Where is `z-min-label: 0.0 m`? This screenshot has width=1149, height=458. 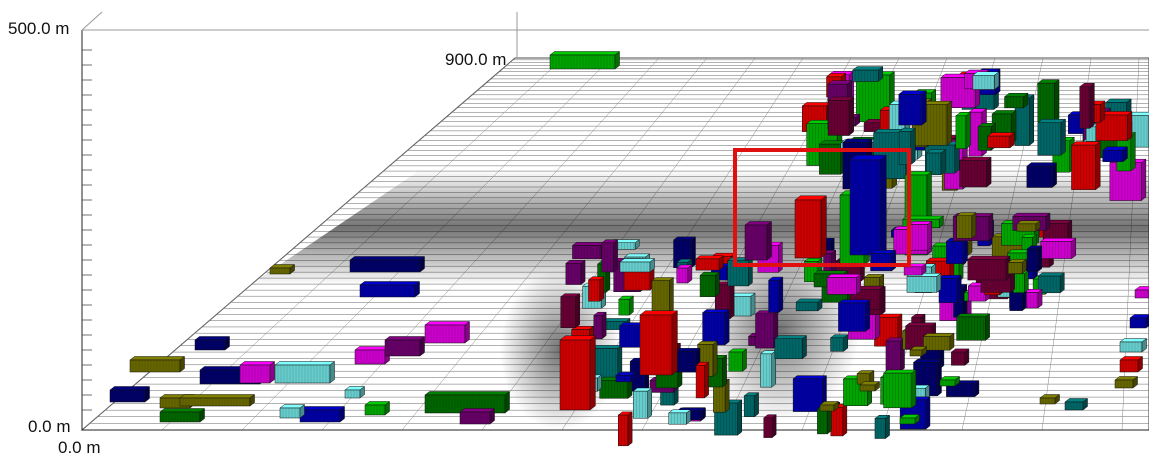 z-min-label: 0.0 m is located at coordinates (49, 426).